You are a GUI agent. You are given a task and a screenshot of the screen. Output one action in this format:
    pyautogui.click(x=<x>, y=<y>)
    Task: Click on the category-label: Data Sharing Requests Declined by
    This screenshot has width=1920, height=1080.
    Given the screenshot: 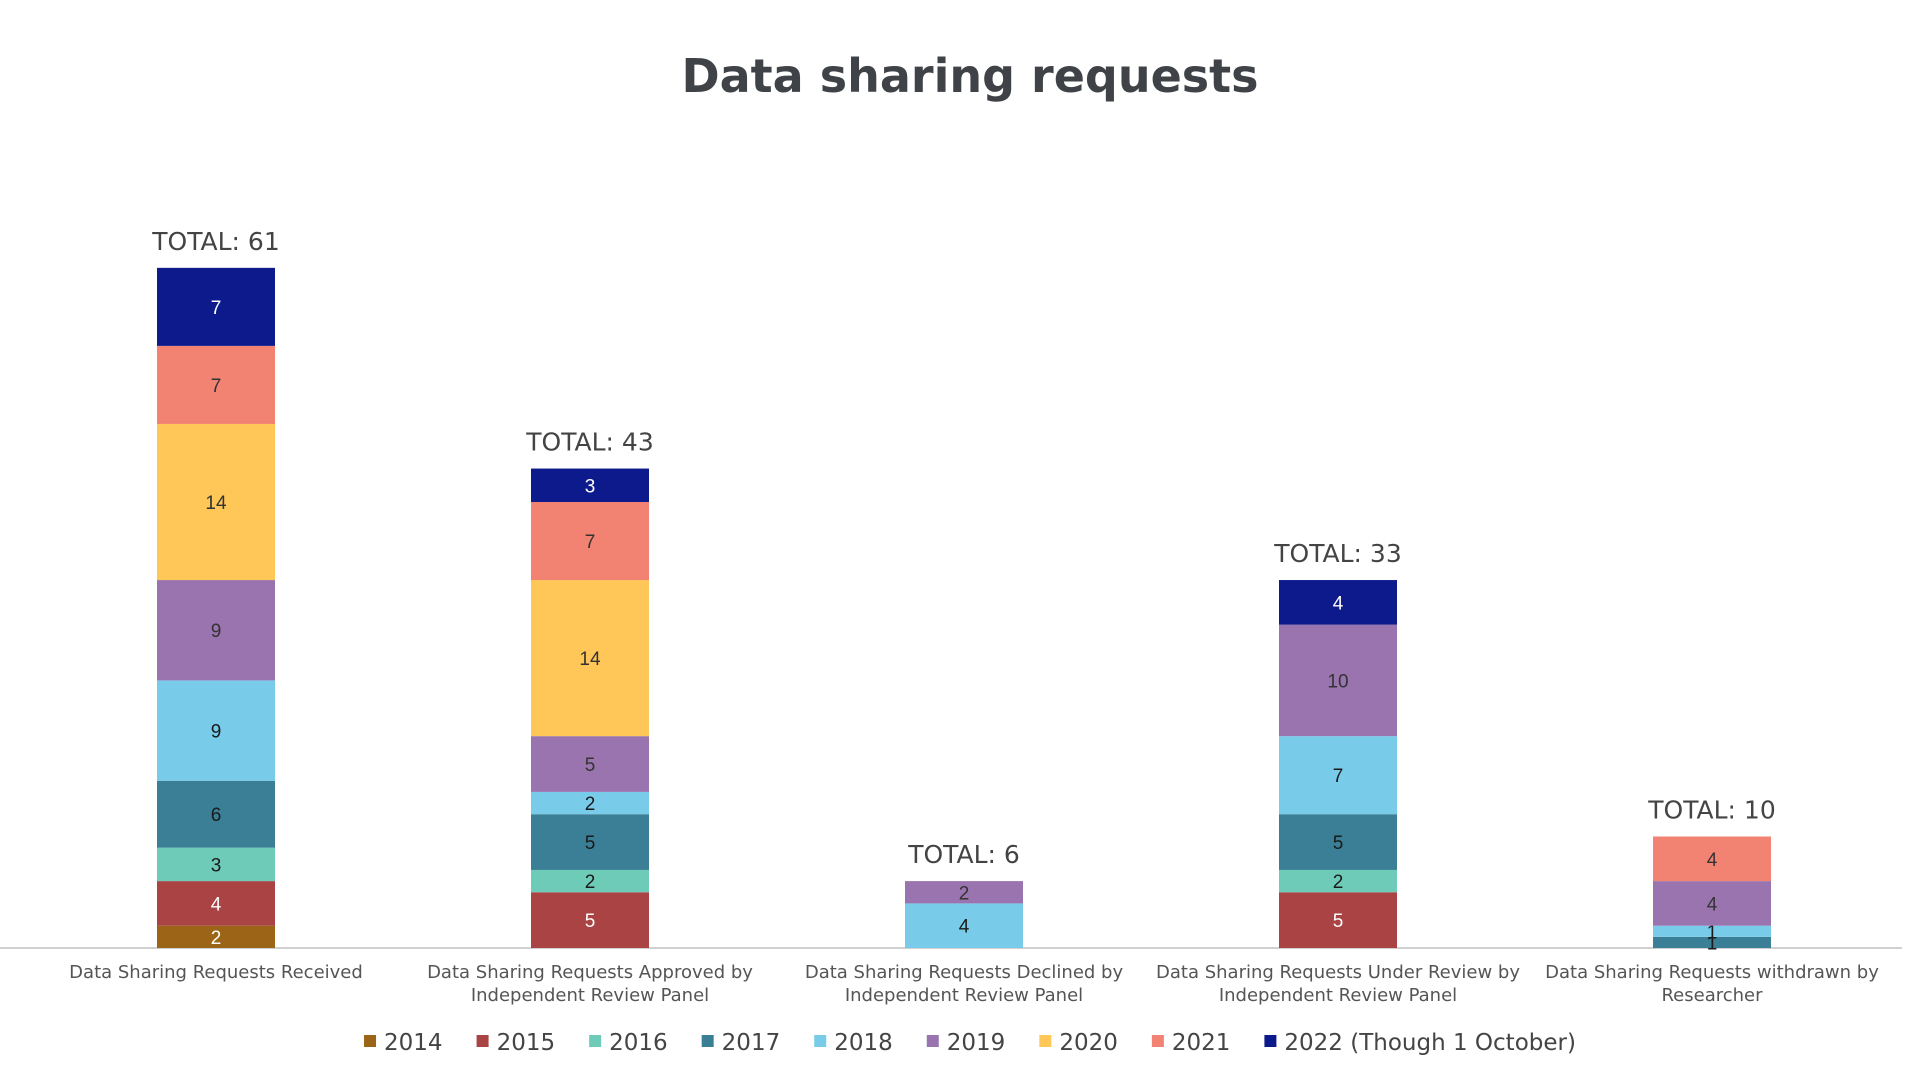 What is the action you would take?
    pyautogui.click(x=964, y=972)
    